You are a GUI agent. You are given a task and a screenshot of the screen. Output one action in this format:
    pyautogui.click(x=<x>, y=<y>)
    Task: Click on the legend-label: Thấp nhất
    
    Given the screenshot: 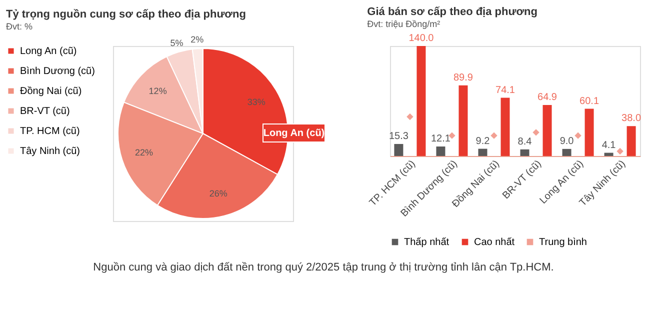 What is the action you would take?
    pyautogui.click(x=427, y=242)
    